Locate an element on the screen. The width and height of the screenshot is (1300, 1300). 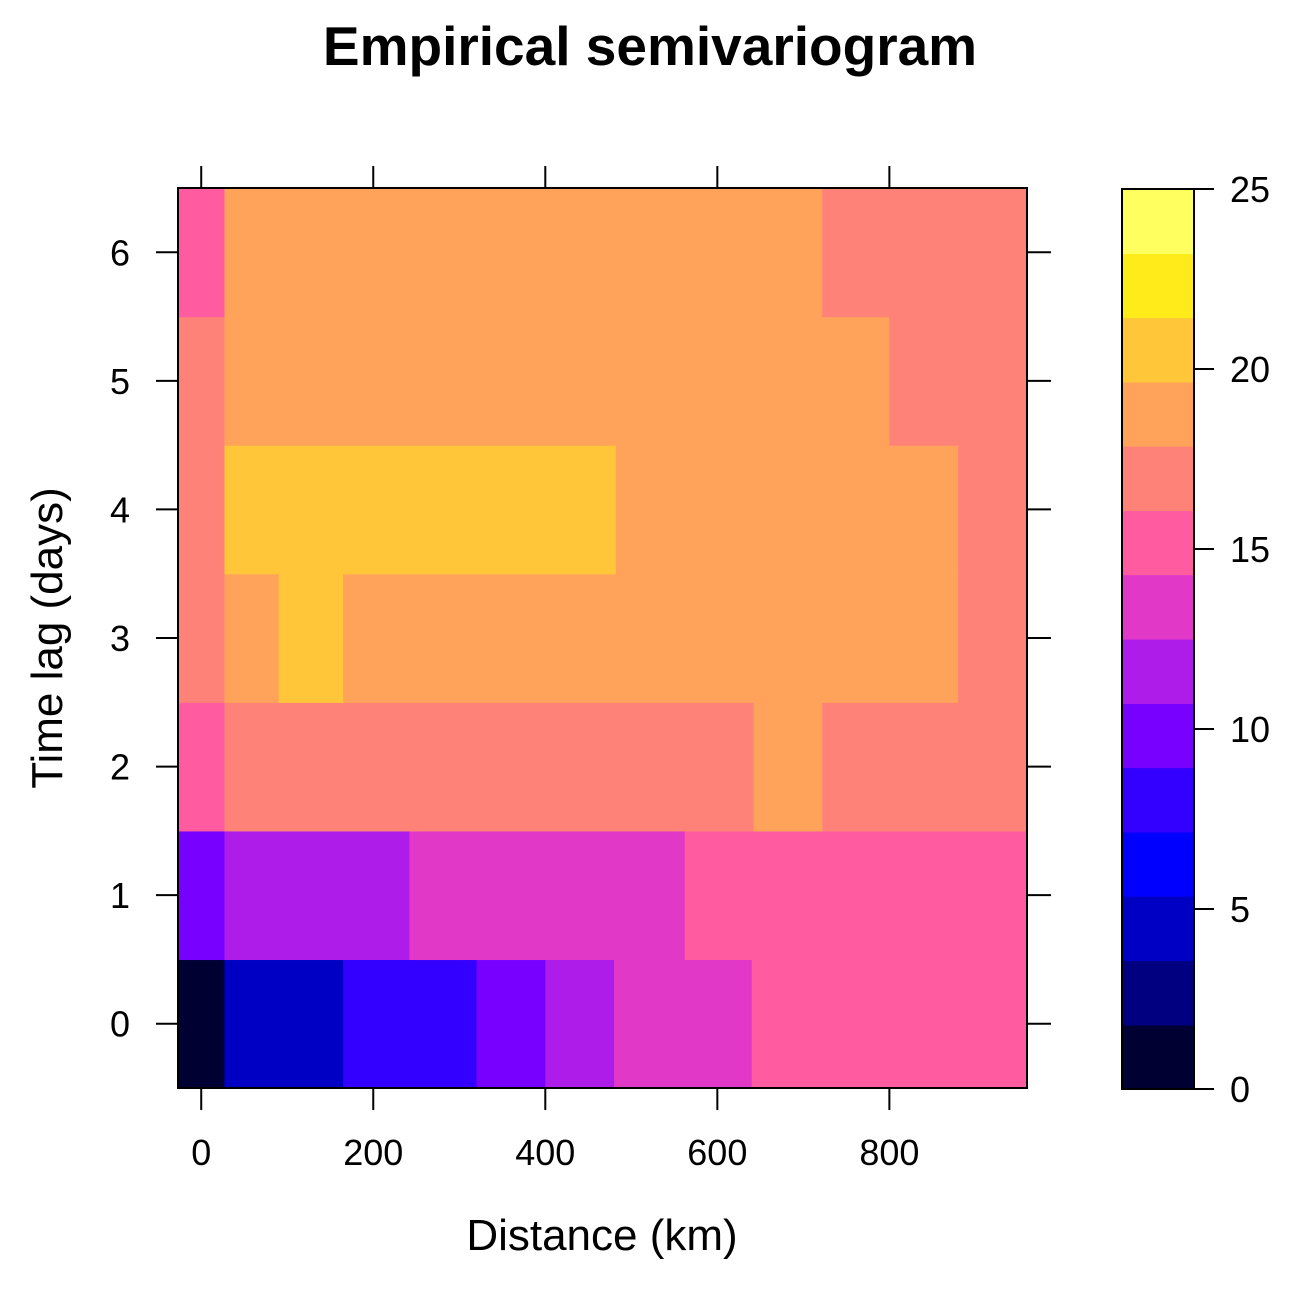
y-axis-label: Time lag (days) is located at coordinates (47, 638).